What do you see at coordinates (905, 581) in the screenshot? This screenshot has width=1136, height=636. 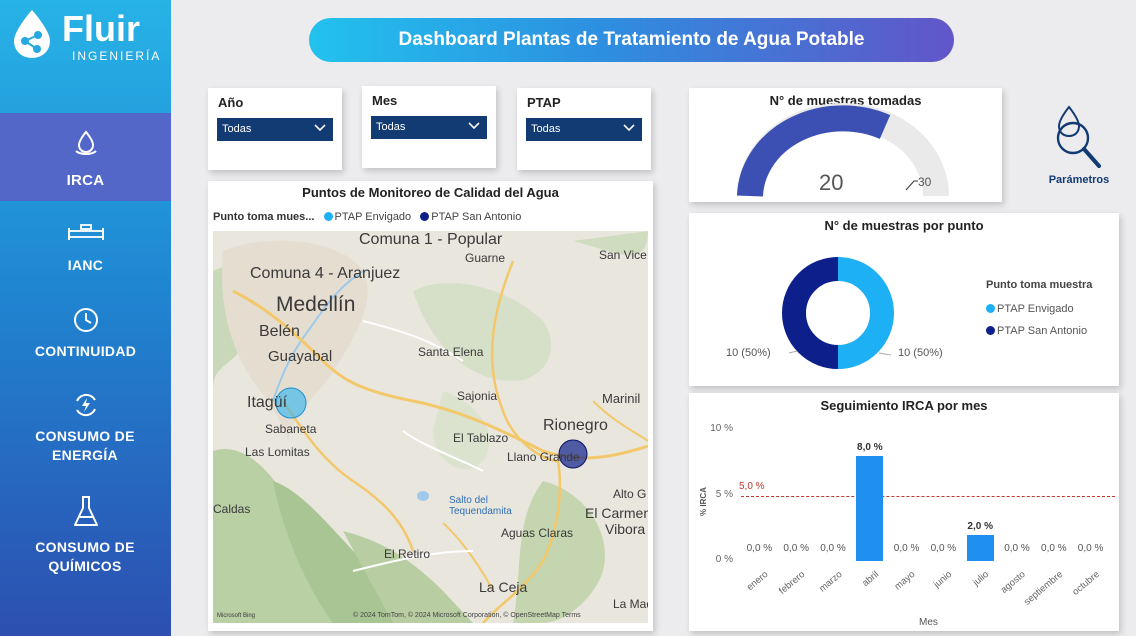 I see `x-tick-label: mayo` at bounding box center [905, 581].